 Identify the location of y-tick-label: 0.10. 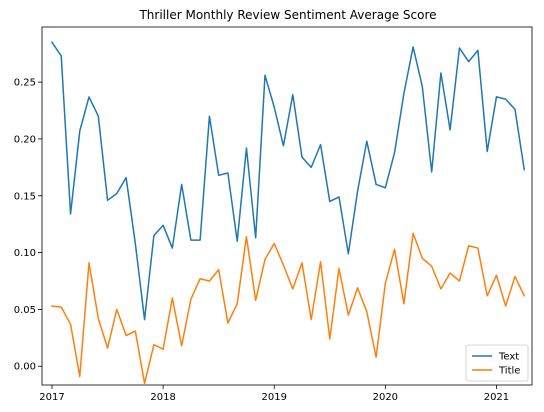
(25, 253).